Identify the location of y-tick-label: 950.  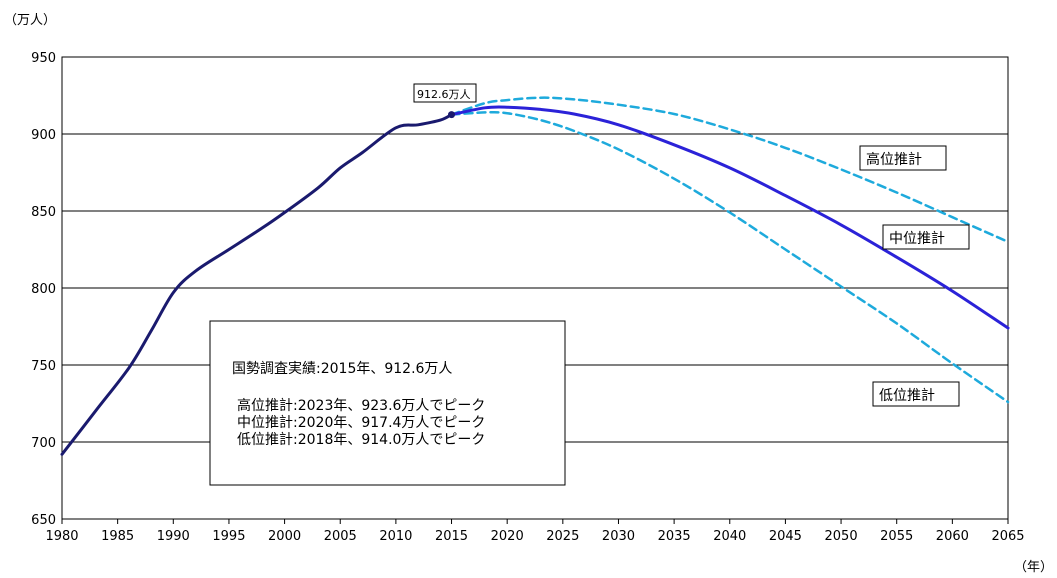
(43, 58).